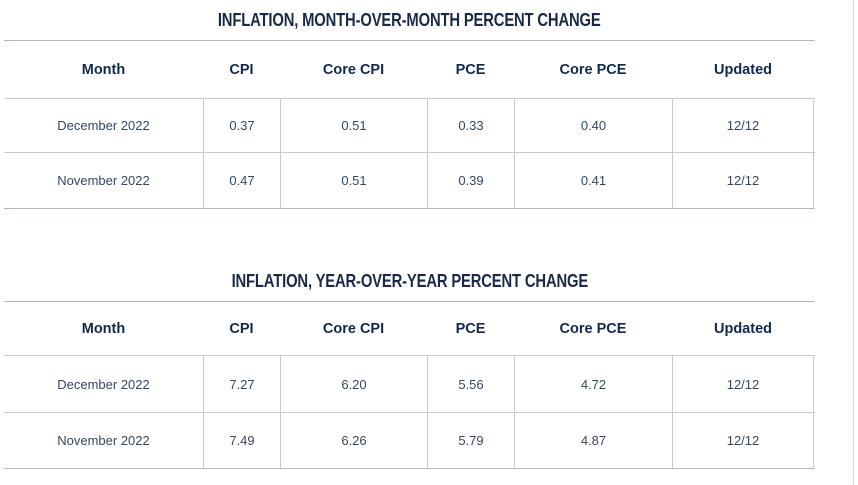  I want to click on cell-core-pce: 4.72, so click(593, 384).